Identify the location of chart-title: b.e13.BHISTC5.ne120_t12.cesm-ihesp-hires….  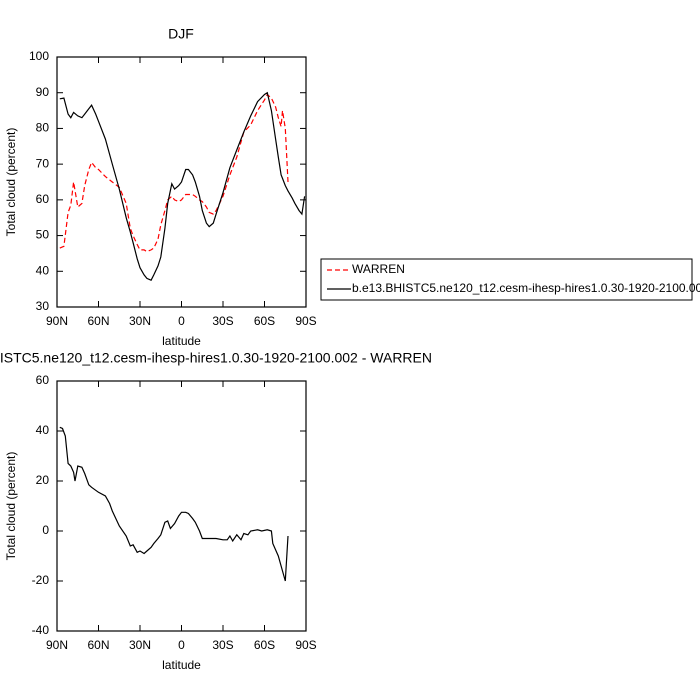
(216, 358).